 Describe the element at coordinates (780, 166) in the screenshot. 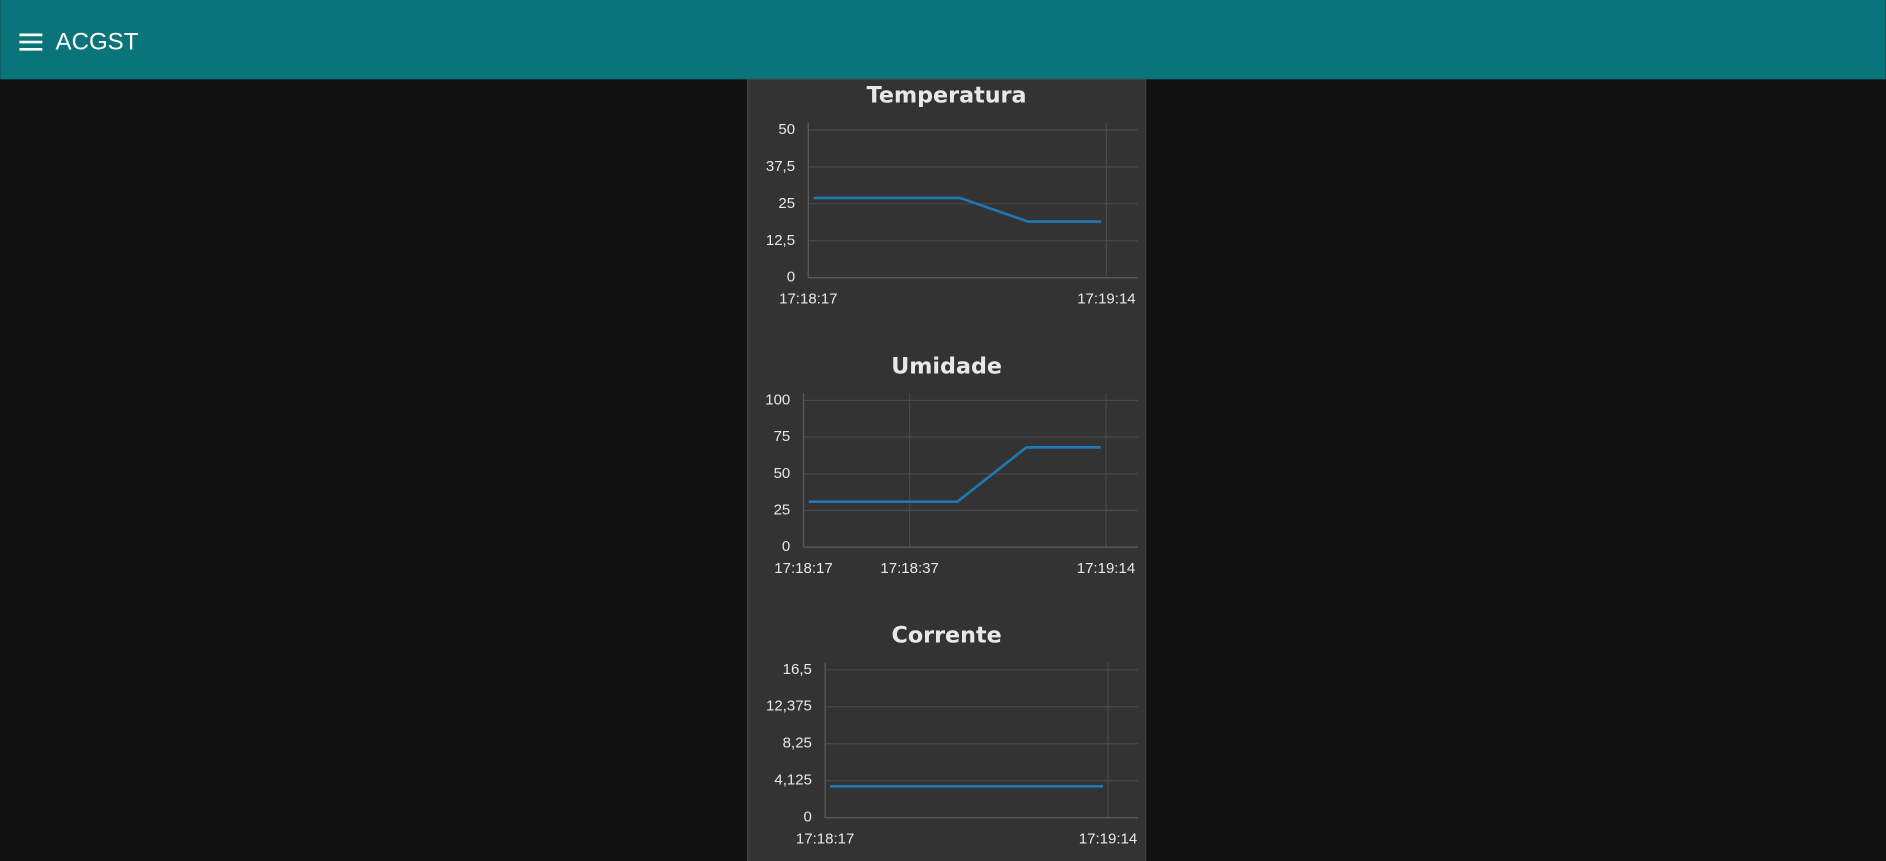

I see `y-tick-label: 37,5` at that location.